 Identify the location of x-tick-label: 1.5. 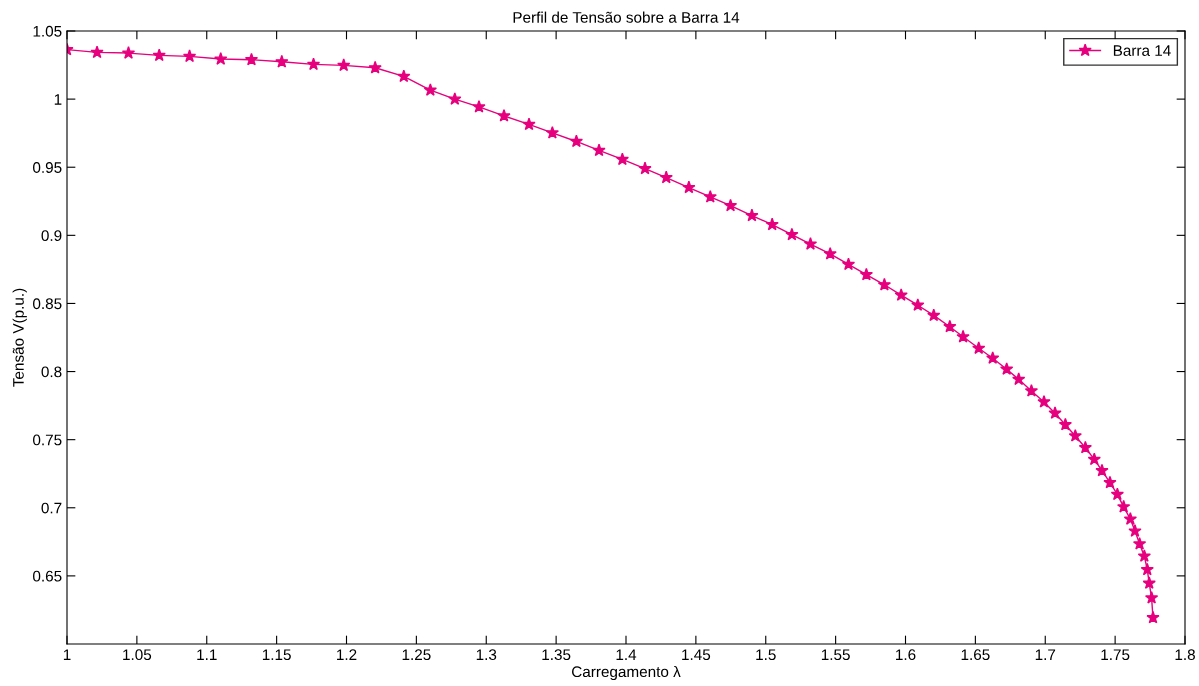
(766, 655).